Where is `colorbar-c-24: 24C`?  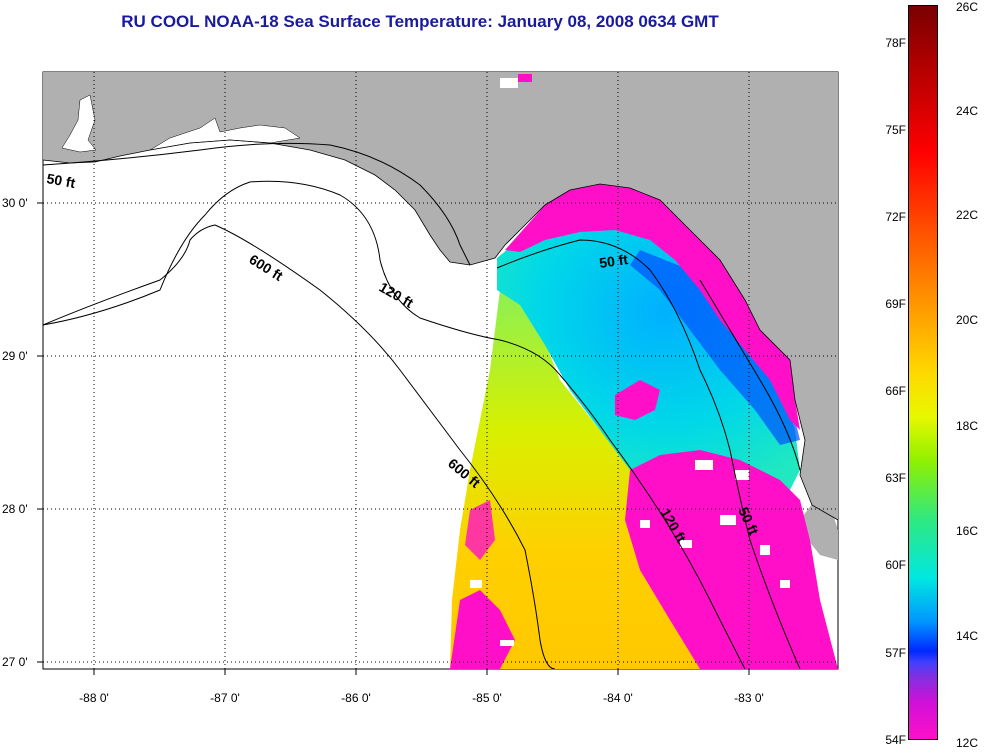 colorbar-c-24: 24C is located at coordinates (967, 111).